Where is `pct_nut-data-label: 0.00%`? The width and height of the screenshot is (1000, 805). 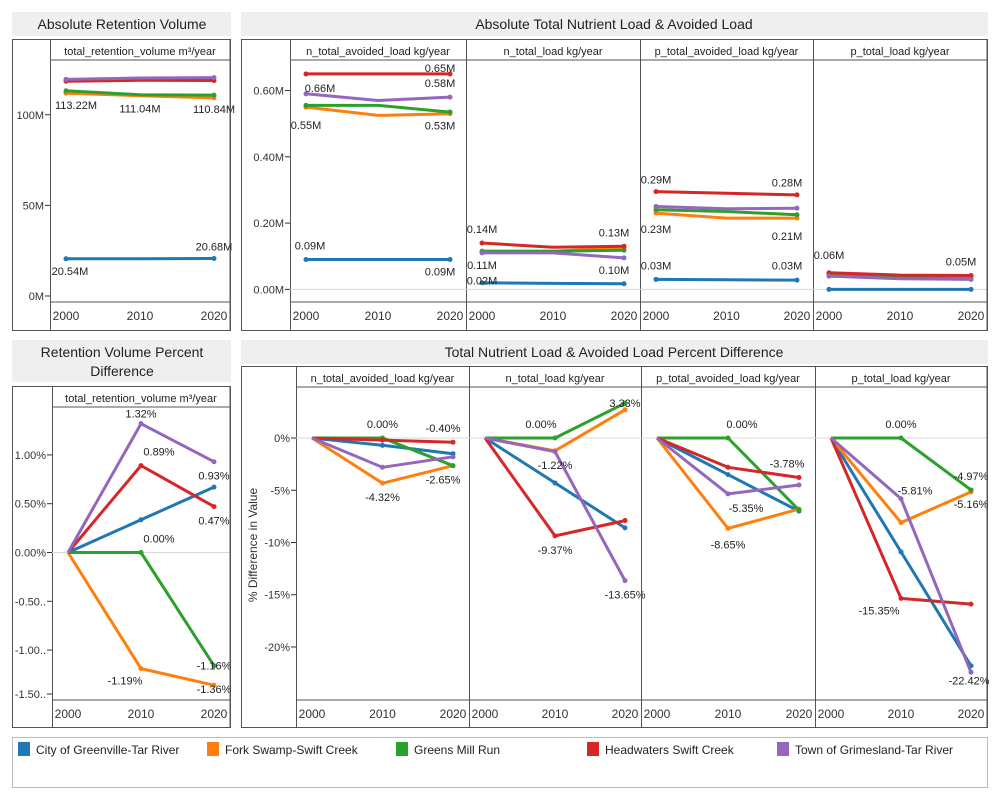
pct_nut-data-label: 0.00% is located at coordinates (900, 425).